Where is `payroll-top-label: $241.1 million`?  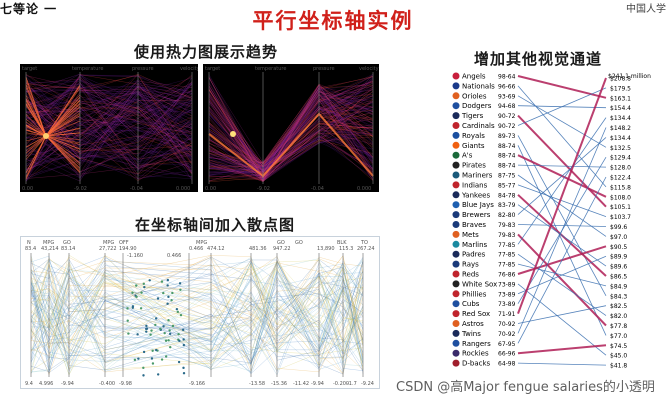 payroll-top-label: $241.1 million is located at coordinates (629, 76).